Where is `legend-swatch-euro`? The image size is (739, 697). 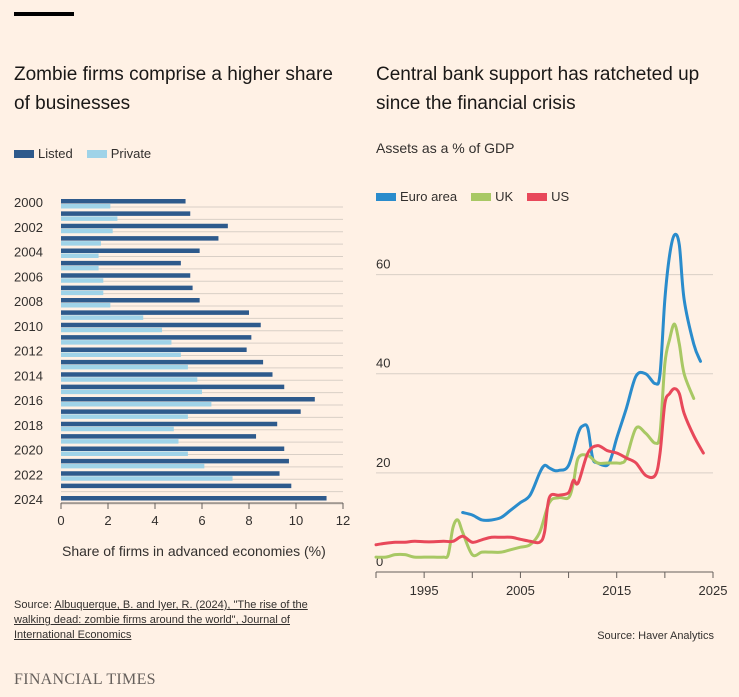
legend-swatch-euro is located at coordinates (386, 196).